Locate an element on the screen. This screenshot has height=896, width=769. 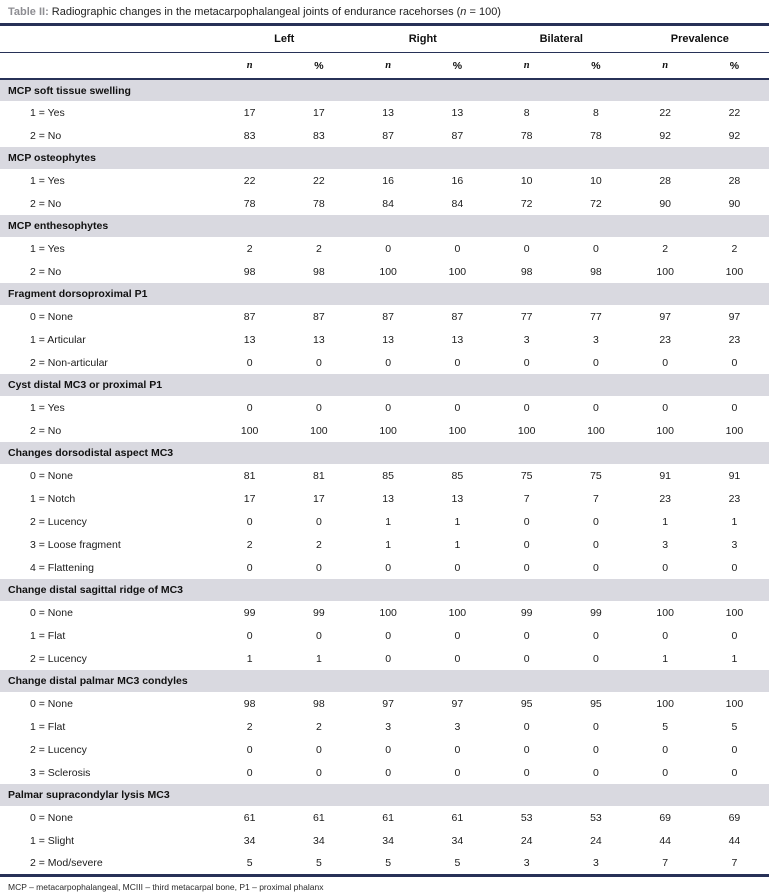
table-cell: 99 is located at coordinates (319, 612).